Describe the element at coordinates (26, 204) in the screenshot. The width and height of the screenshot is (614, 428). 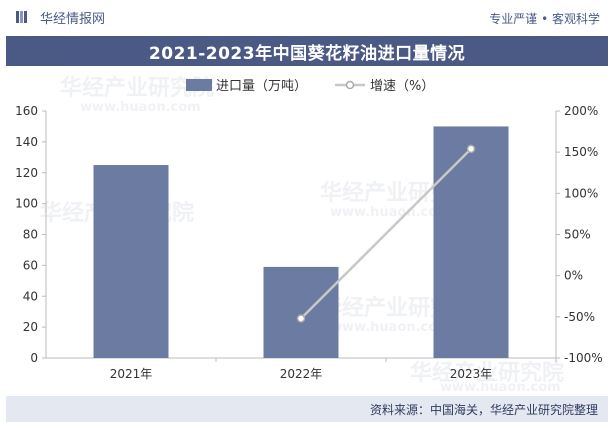
I see `y-left-tick-label: 100` at that location.